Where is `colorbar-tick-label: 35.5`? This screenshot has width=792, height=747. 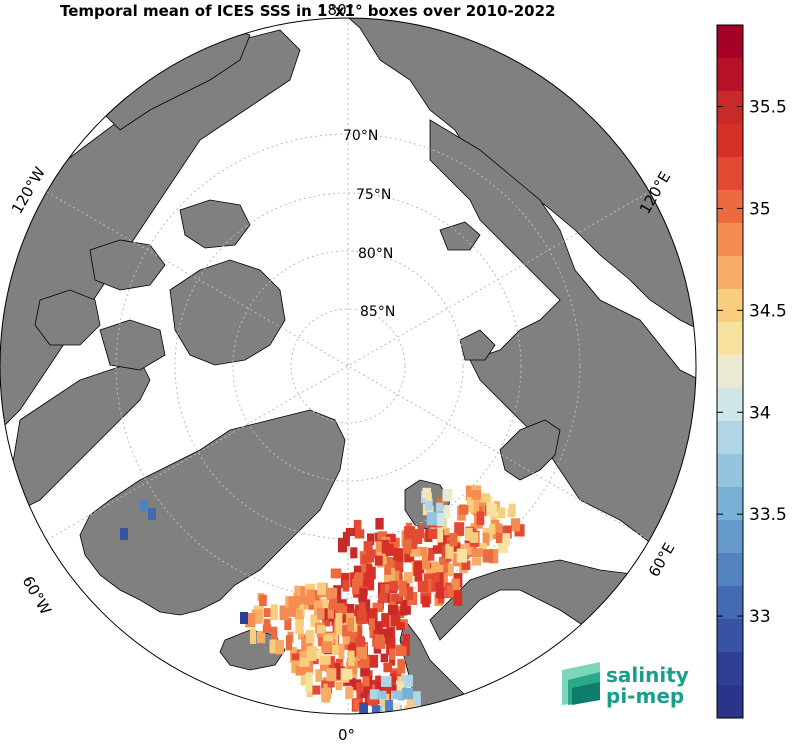 colorbar-tick-label: 35.5 is located at coordinates (768, 108).